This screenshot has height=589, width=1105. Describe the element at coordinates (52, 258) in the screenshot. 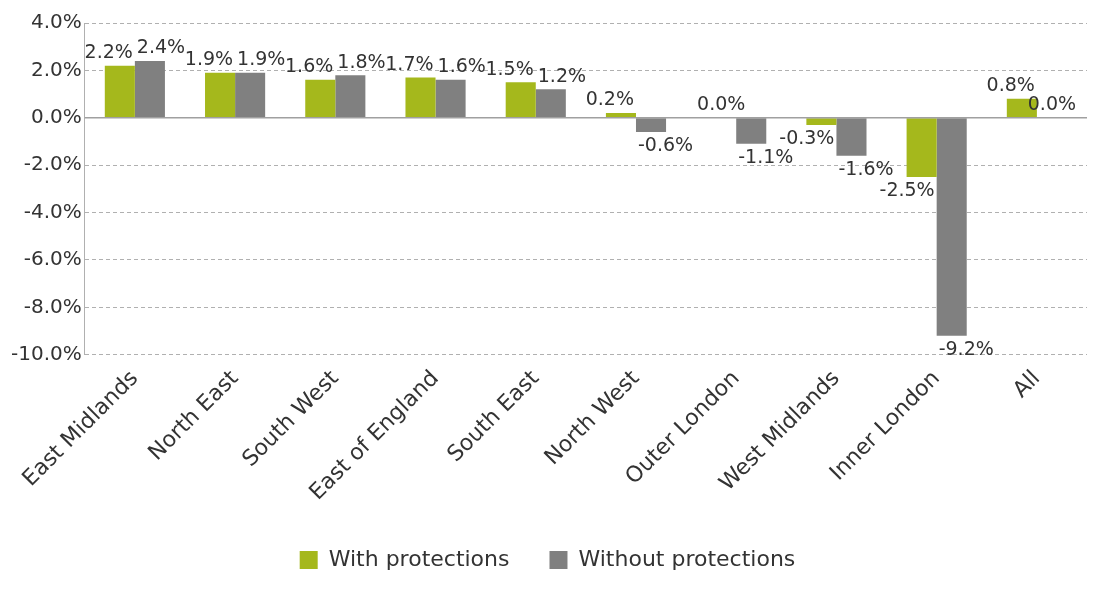

I see `y-tick-label: -6.0%` at that location.